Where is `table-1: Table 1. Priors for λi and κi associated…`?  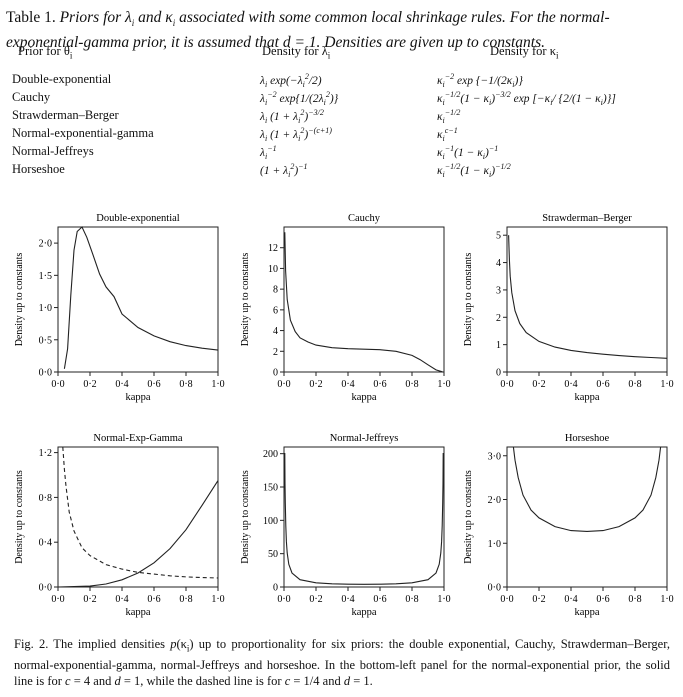
table-1: Table 1. Priors for λi and κi associated… is located at coordinates (340, 30).